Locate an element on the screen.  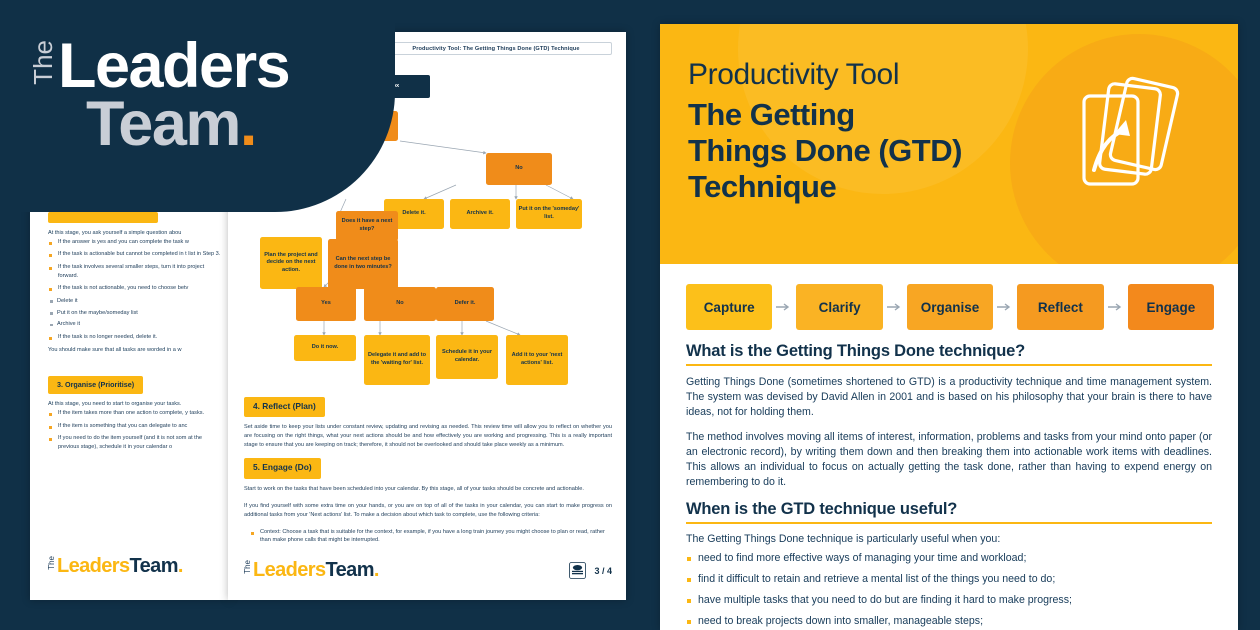
logo-team-line: Team. is located at coordinates (187, 123).